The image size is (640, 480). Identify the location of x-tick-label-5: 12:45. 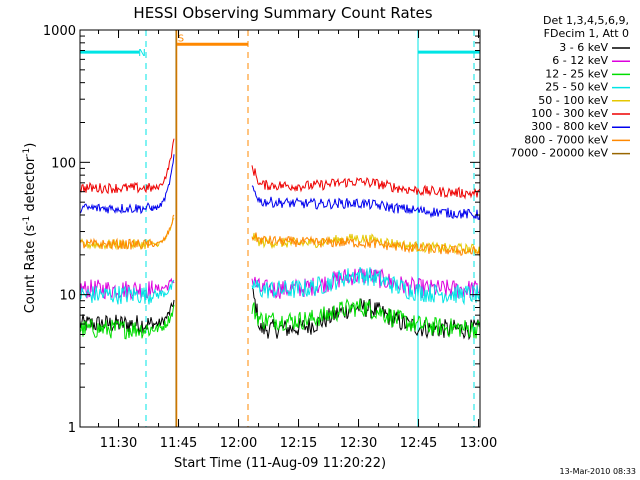
(418, 443).